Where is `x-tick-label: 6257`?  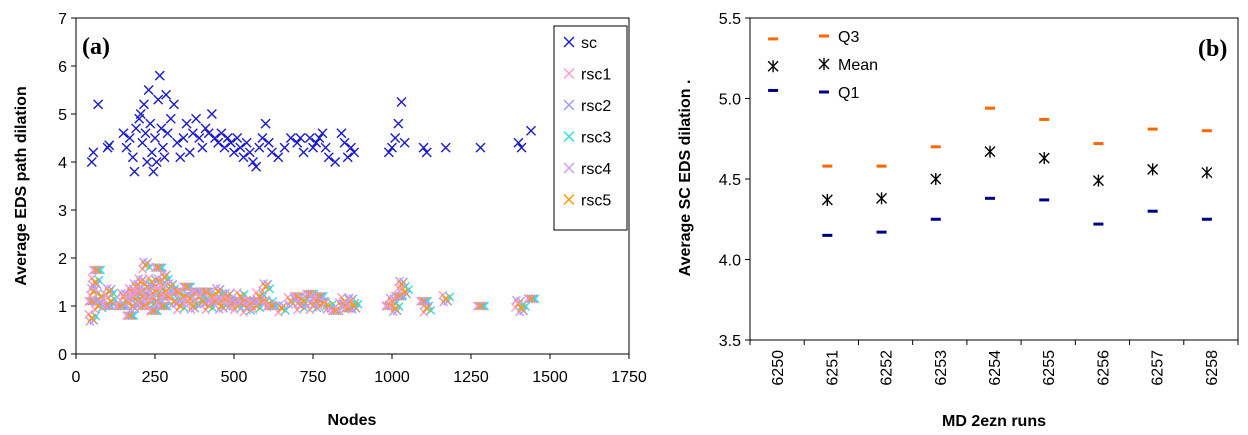
x-tick-label: 6257 is located at coordinates (1158, 368).